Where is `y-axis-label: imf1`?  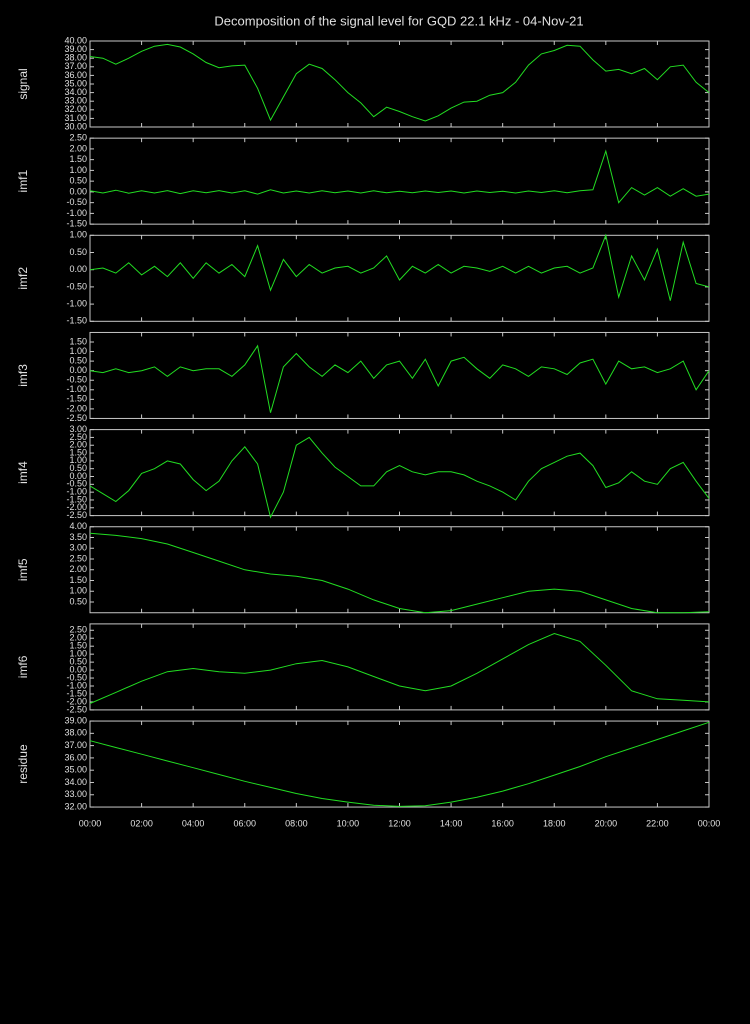 y-axis-label: imf1 is located at coordinates (23, 180).